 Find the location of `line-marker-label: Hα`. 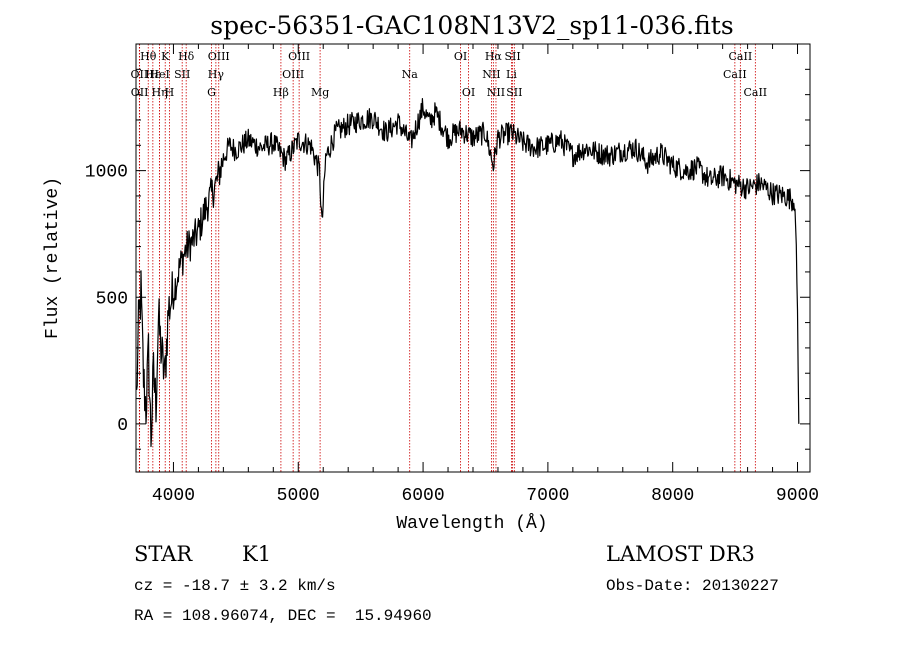

line-marker-label: Hα is located at coordinates (494, 56).